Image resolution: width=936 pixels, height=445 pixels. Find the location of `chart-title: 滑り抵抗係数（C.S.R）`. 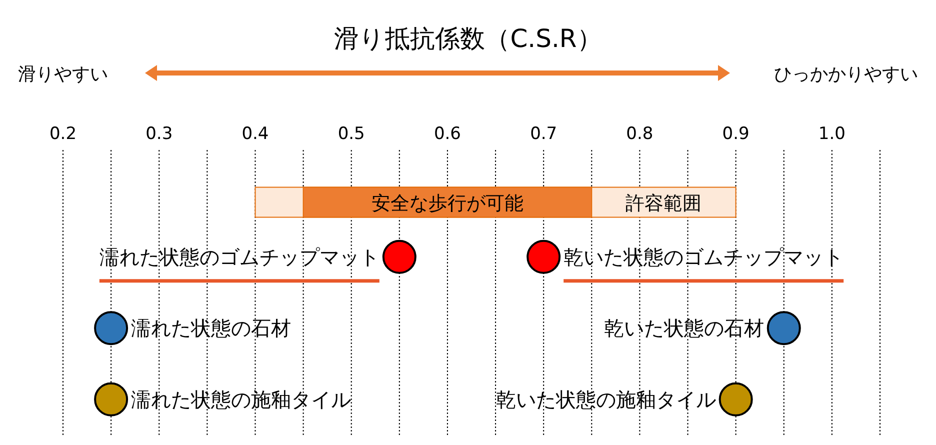

chart-title: 滑り抵抗係数（C.S.R） is located at coordinates (468, 38).